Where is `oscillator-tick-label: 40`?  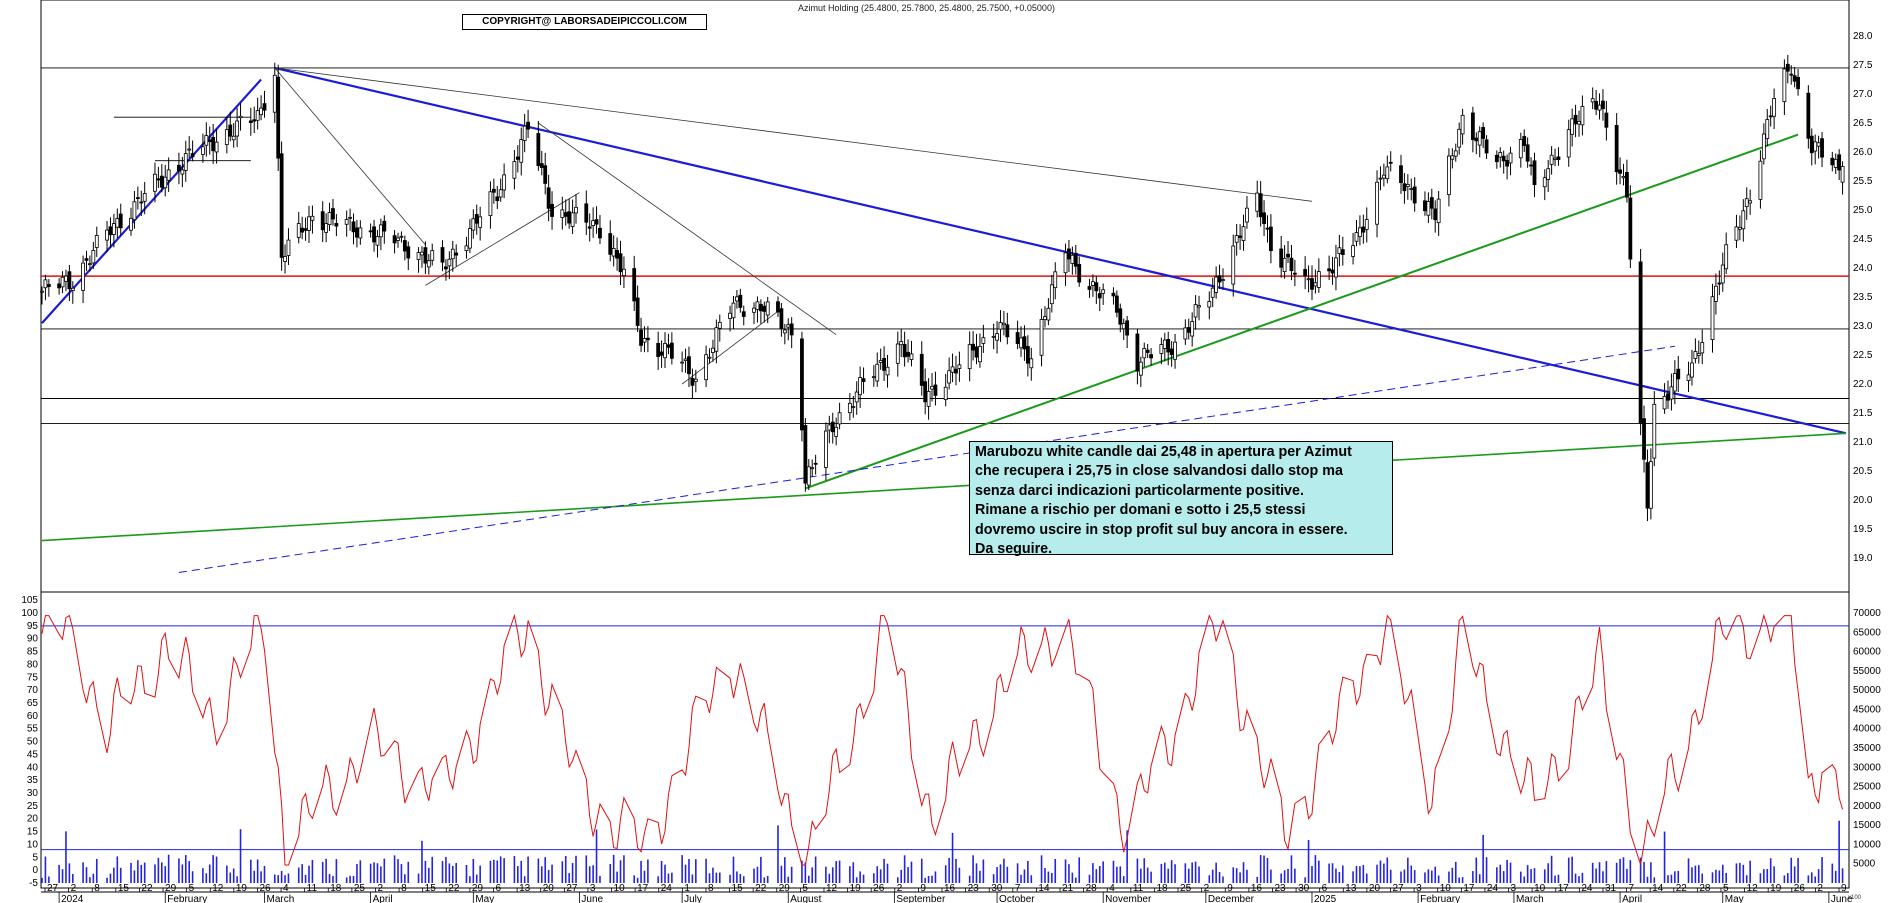 oscillator-tick-label: 40 is located at coordinates (33, 767).